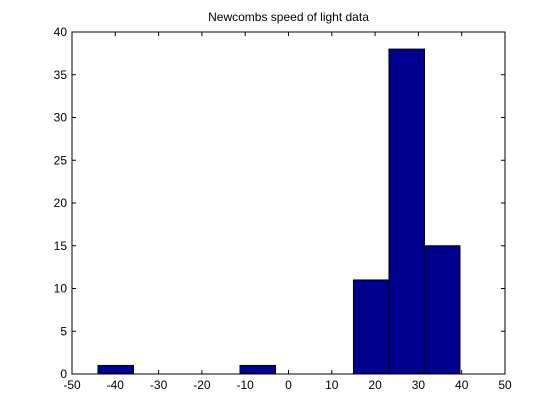 Image resolution: width=560 pixels, height=420 pixels. I want to click on chart-title: Newcombs speed of light data, so click(288, 17).